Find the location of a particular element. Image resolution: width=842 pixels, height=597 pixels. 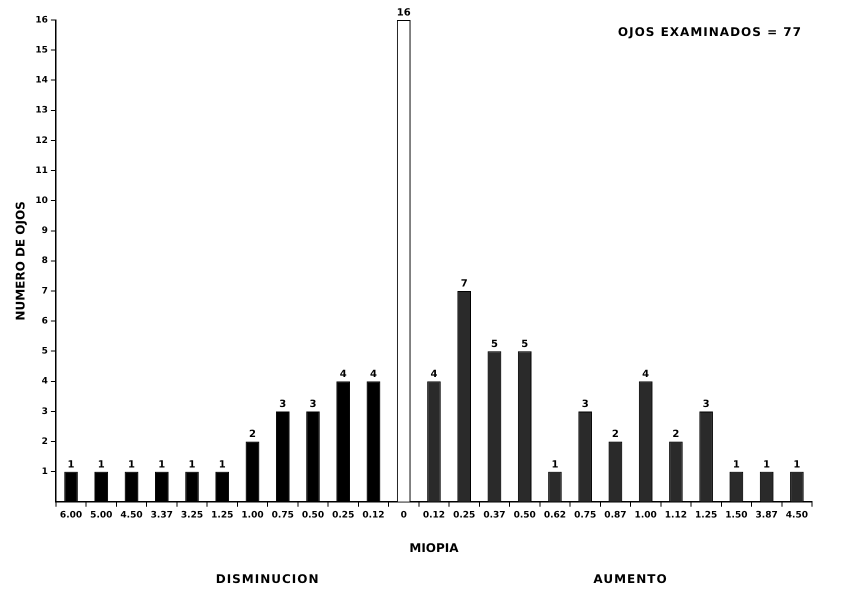

y-tick-label: 6 is located at coordinates (45, 321).